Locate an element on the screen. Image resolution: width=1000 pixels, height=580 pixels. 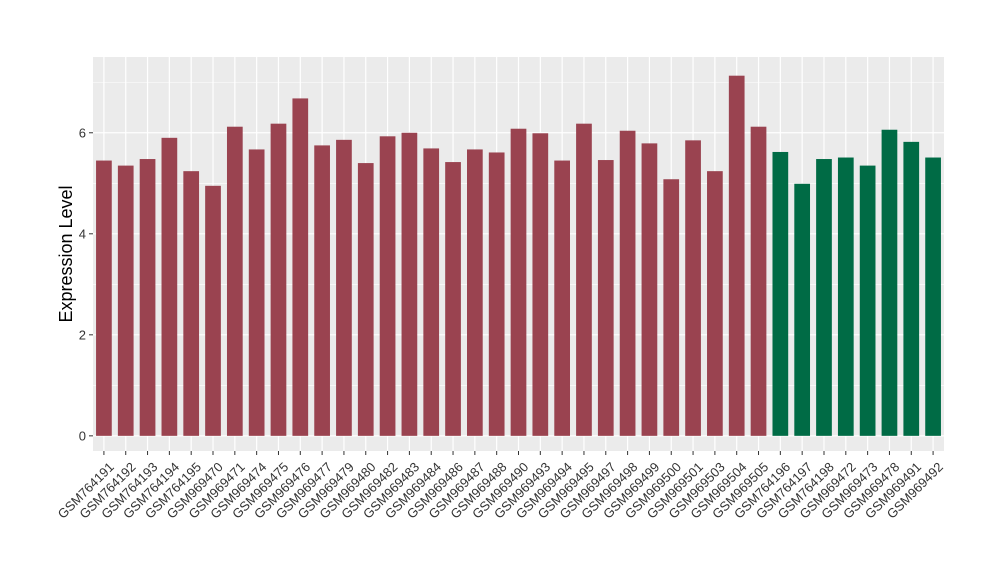
bar-GSM969470 is located at coordinates (213, 310).